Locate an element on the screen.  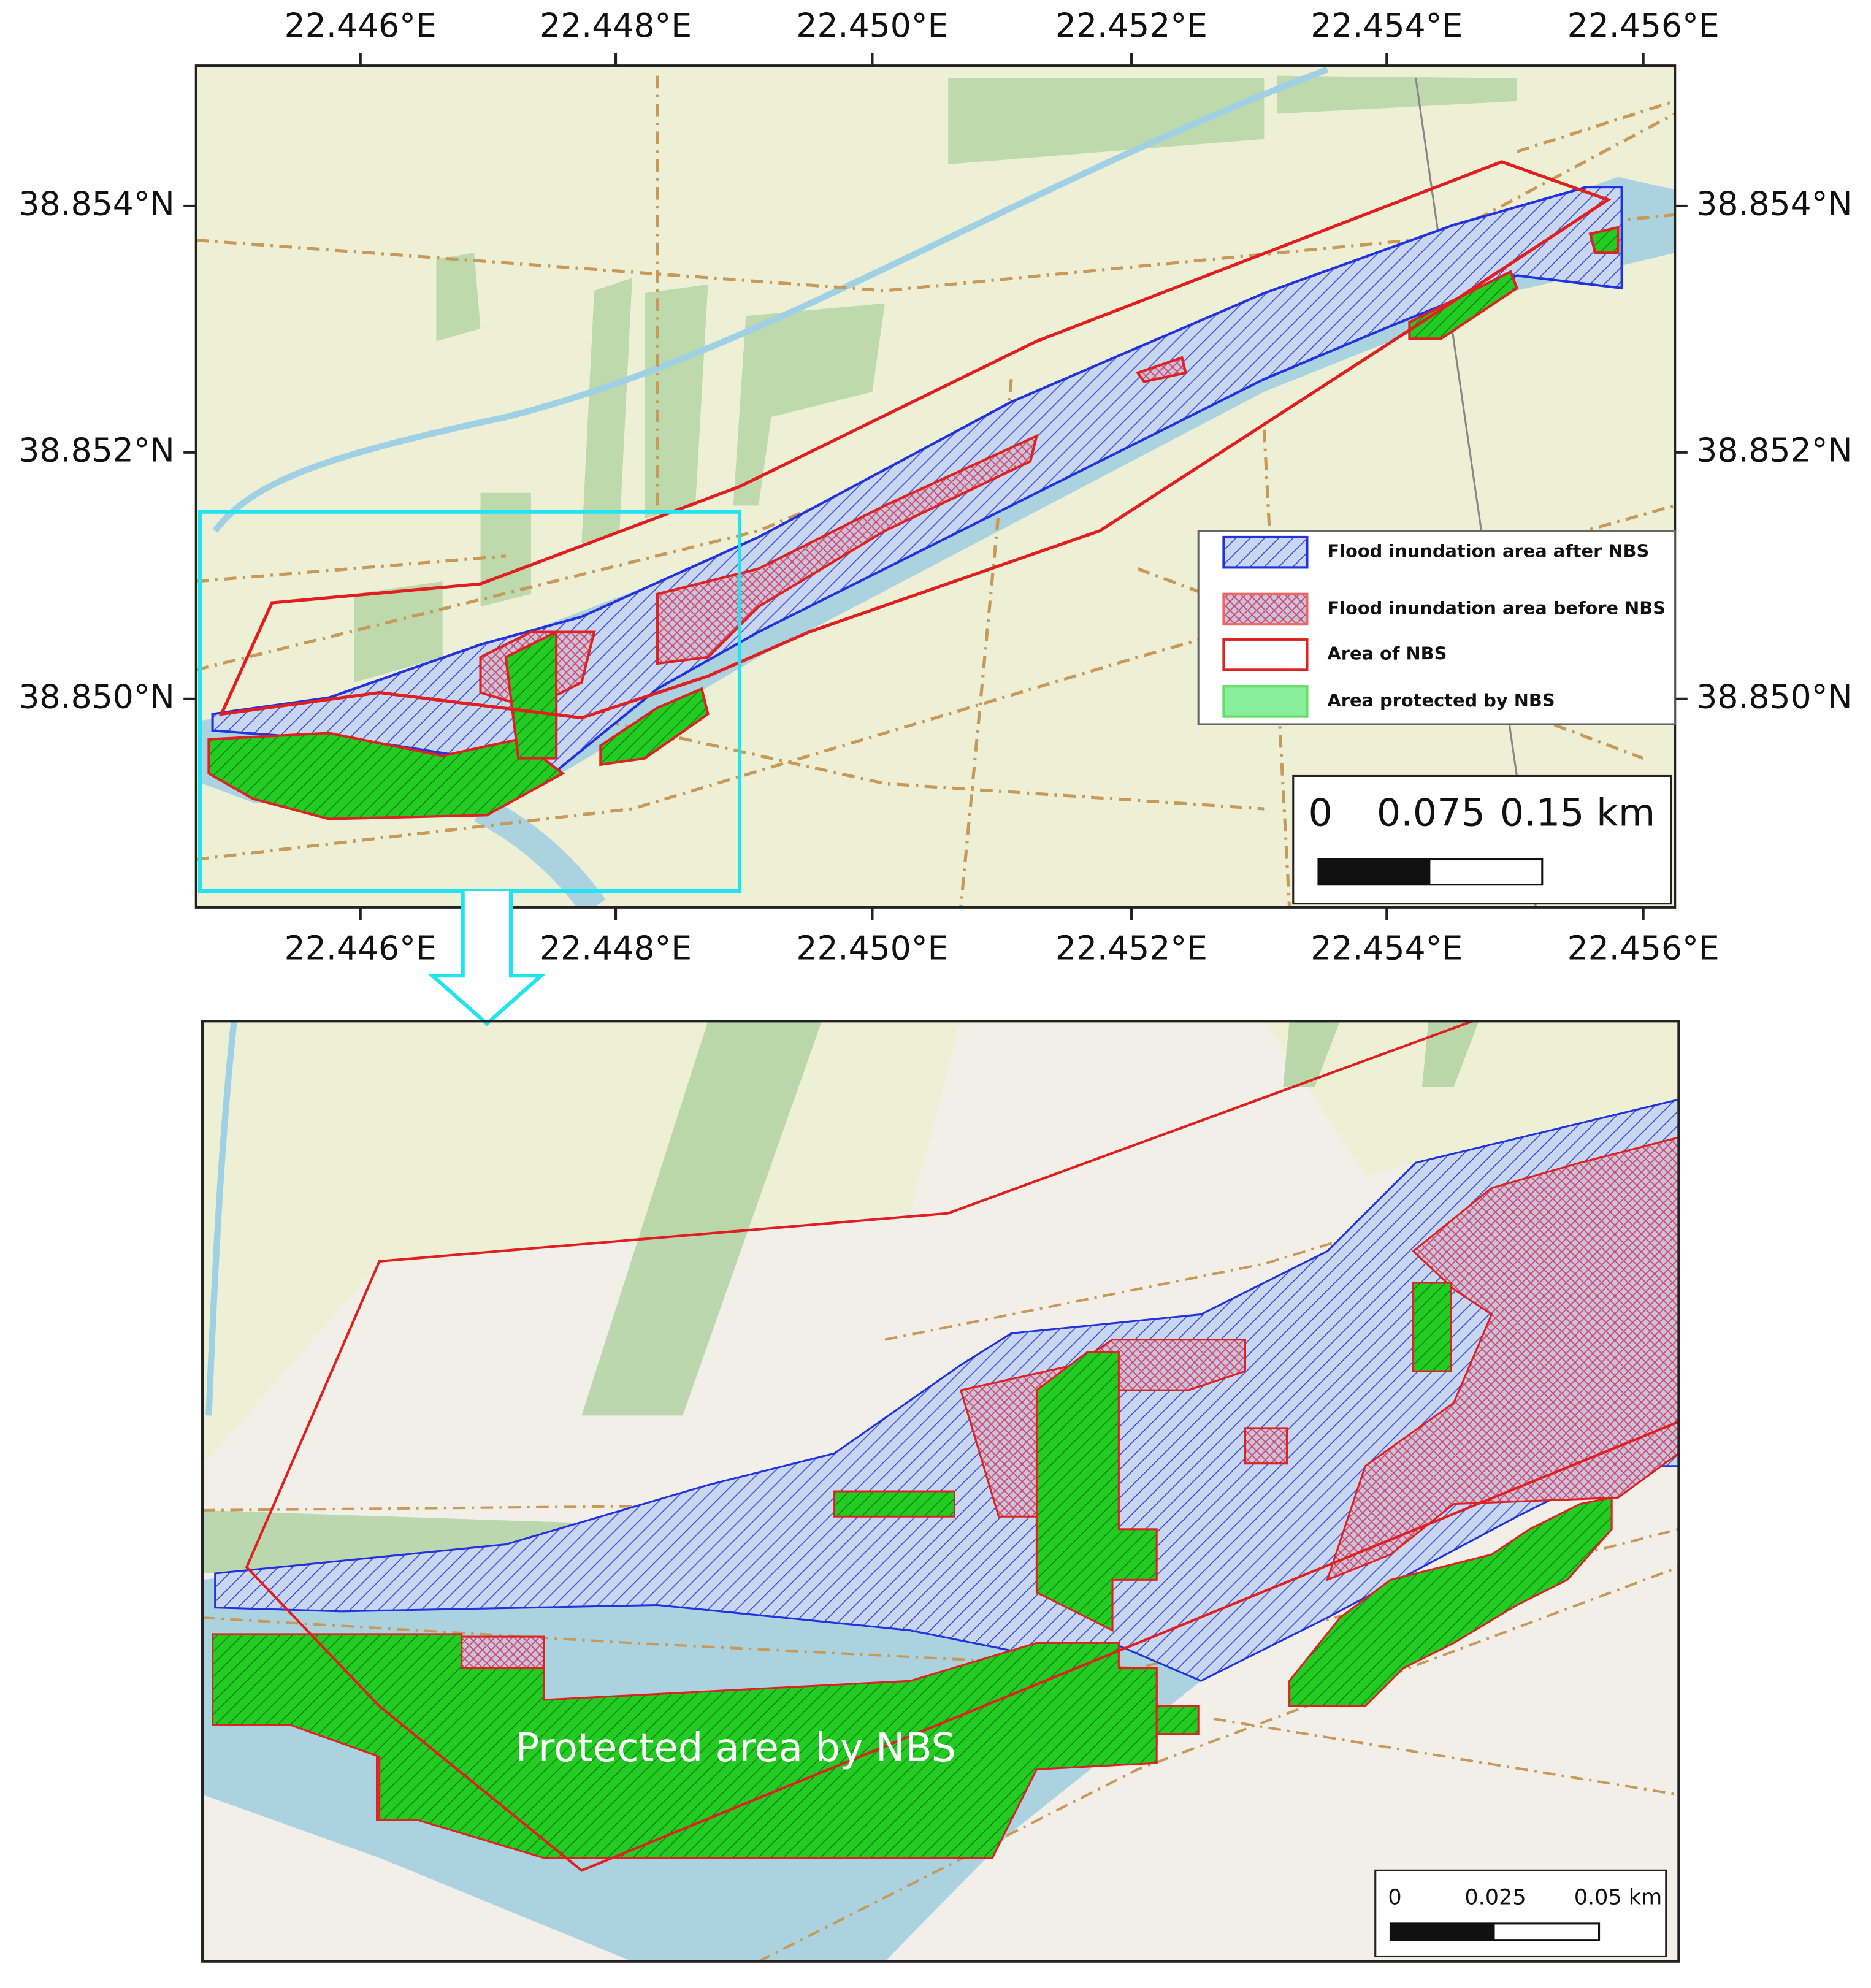
legend-label: Flood inundation area before NBS is located at coordinates (1496, 607).